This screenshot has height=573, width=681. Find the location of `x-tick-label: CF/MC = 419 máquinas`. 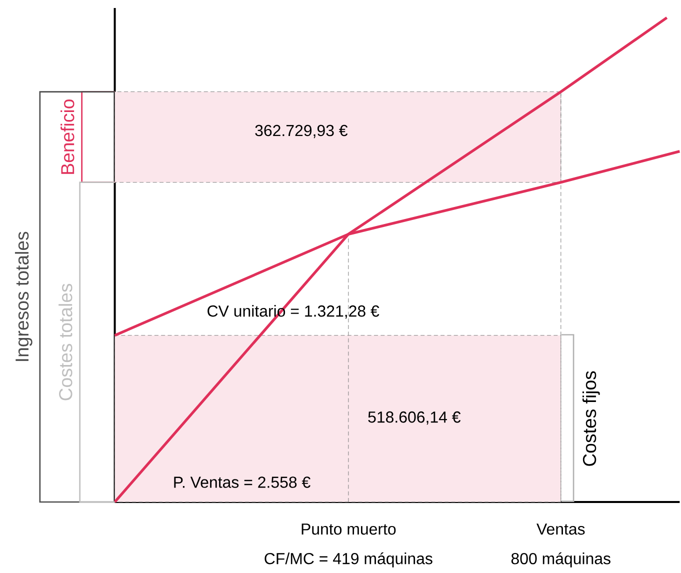

x-tick-label: CF/MC = 419 máquinas is located at coordinates (348, 560).